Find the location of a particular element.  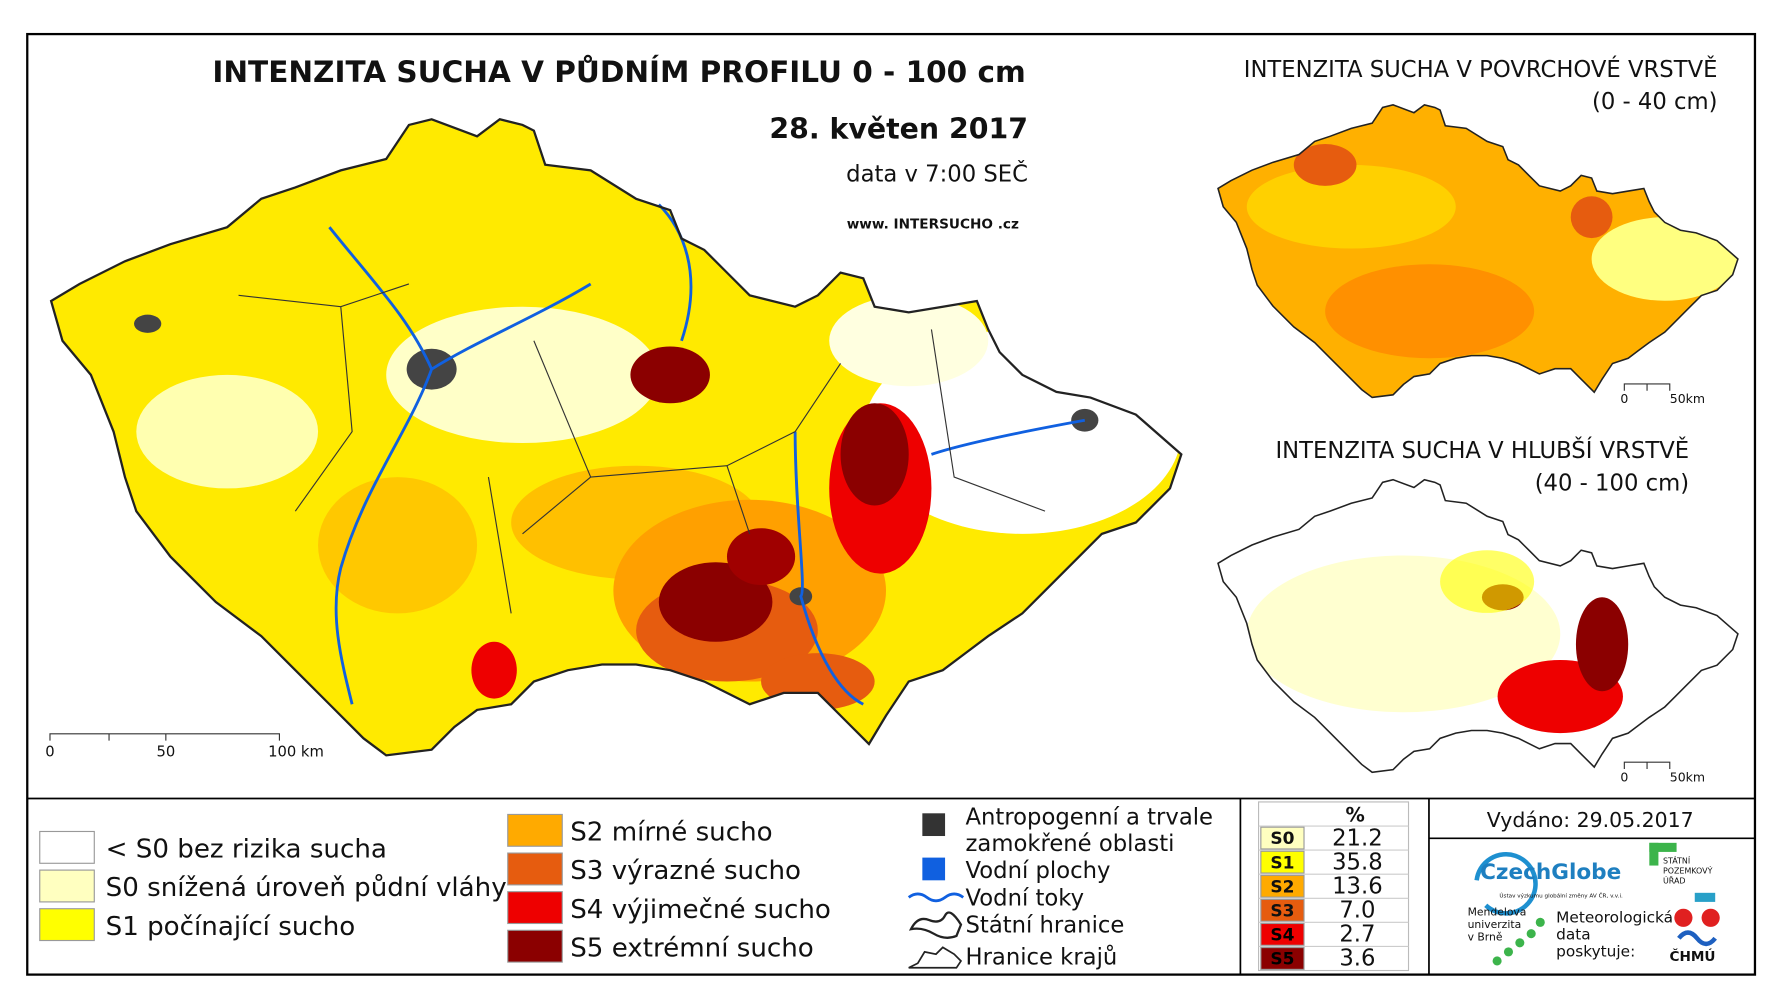

inset-title: INTENZITA SUCHA V HLUBŠÍ VRSTVĚ is located at coordinates (1482, 450).